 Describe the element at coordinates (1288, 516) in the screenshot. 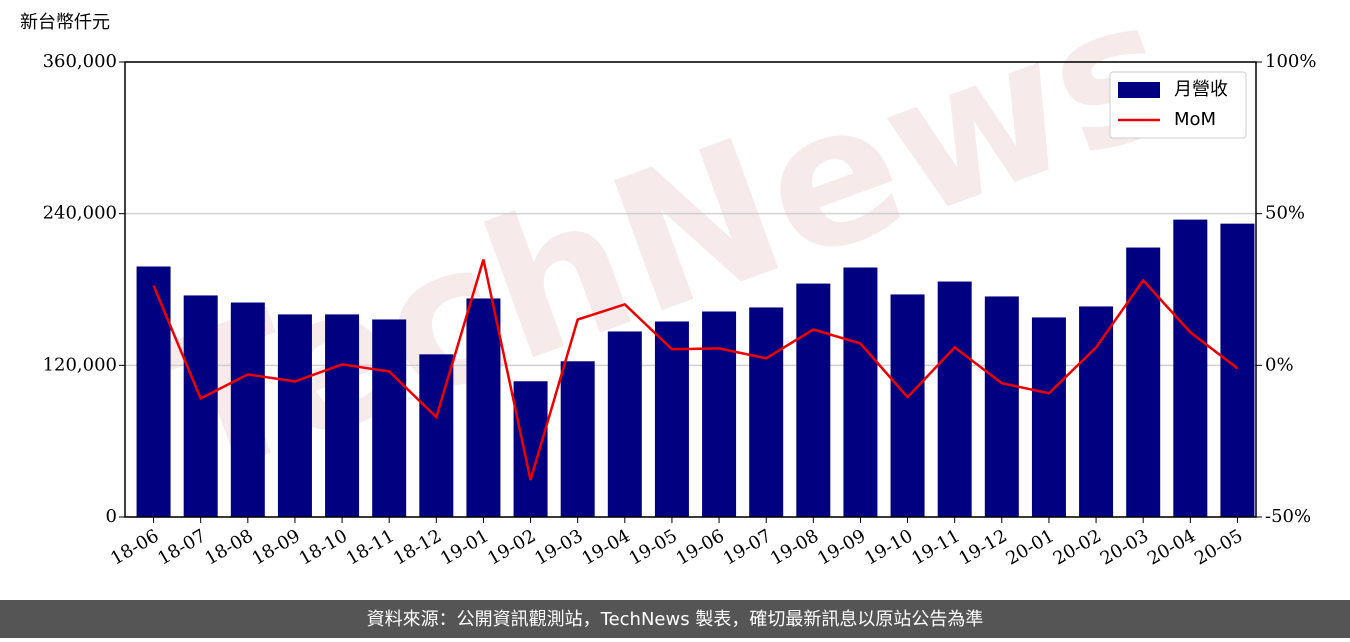

I see `y2-tick-label: -50%` at that location.